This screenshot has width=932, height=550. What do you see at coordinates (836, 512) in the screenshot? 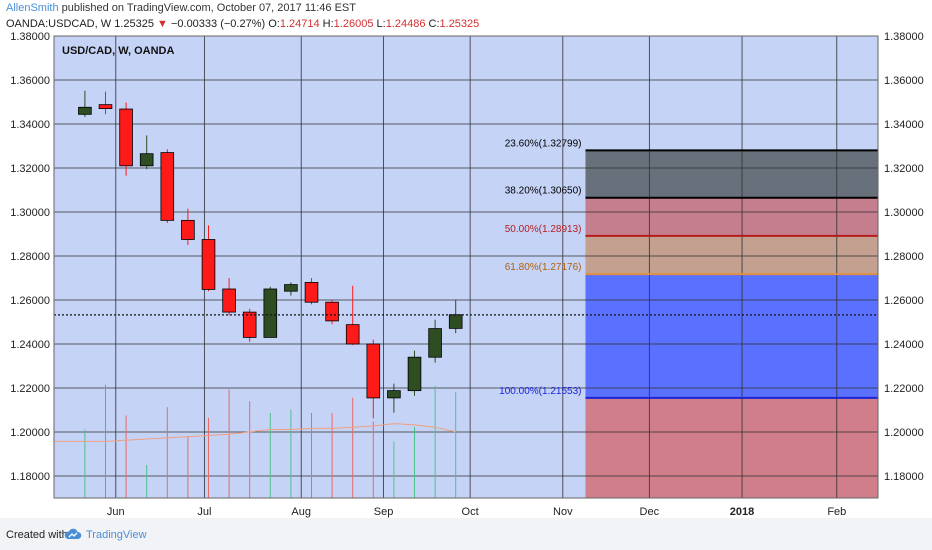
I see `x-tick-label: Feb` at bounding box center [836, 512].